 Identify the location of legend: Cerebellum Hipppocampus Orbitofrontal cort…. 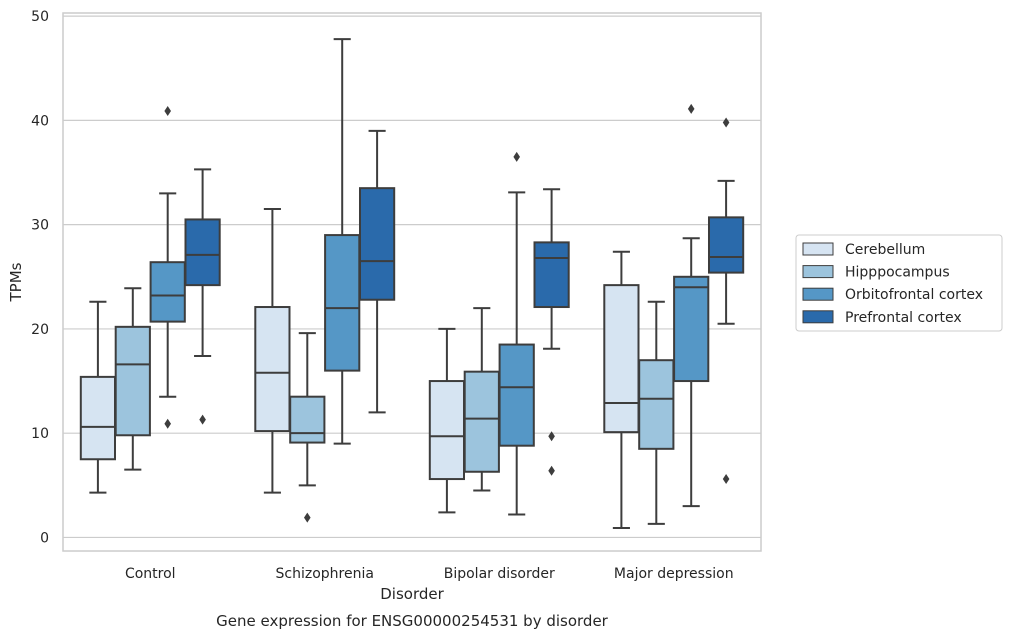
(899, 283).